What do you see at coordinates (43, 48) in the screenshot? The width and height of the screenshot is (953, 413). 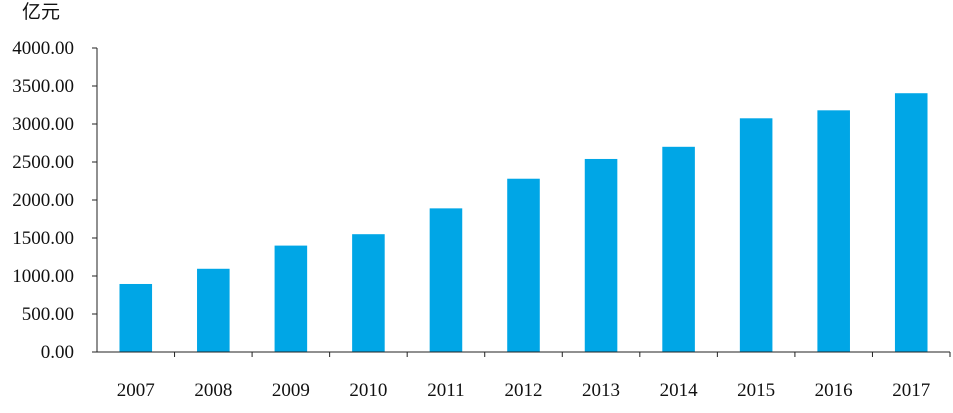 I see `y-tick-label: 4000.00` at bounding box center [43, 48].